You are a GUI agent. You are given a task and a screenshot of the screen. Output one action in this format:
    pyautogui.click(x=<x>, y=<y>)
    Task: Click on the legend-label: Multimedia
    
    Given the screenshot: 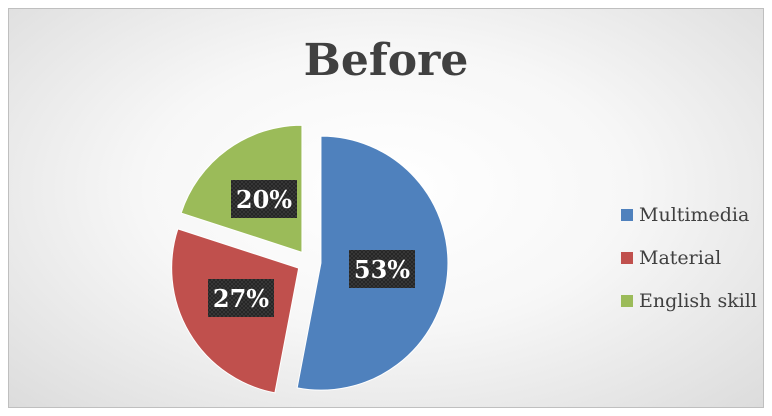 What is the action you would take?
    pyautogui.click(x=694, y=214)
    